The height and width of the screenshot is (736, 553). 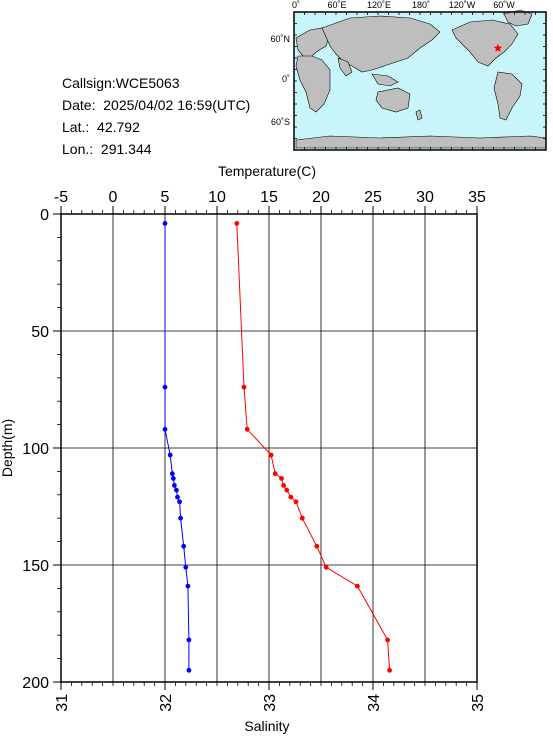 What do you see at coordinates (425, 197) in the screenshot?
I see `top-axis-tick-label: 30` at bounding box center [425, 197].